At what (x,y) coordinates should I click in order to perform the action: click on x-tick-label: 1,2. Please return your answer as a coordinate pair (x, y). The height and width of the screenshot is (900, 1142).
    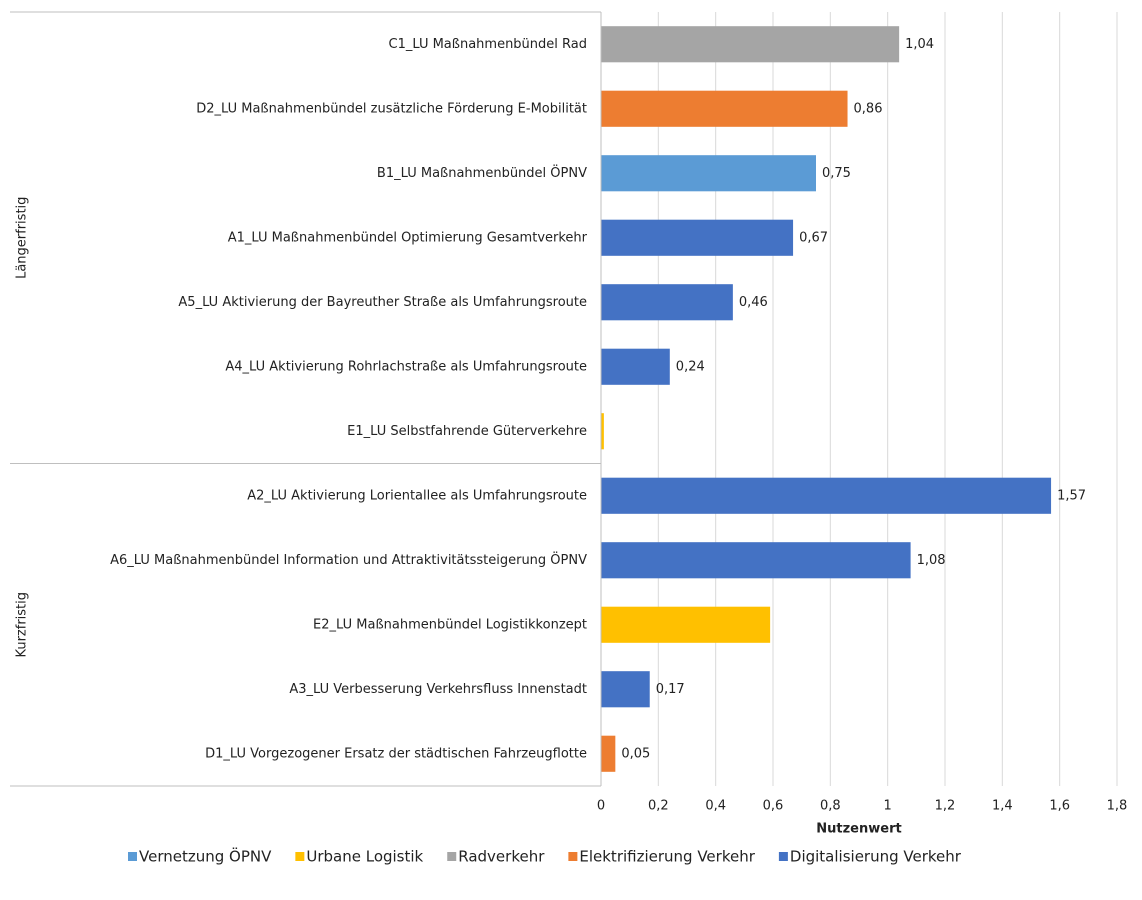
    Looking at the image, I should click on (945, 806).